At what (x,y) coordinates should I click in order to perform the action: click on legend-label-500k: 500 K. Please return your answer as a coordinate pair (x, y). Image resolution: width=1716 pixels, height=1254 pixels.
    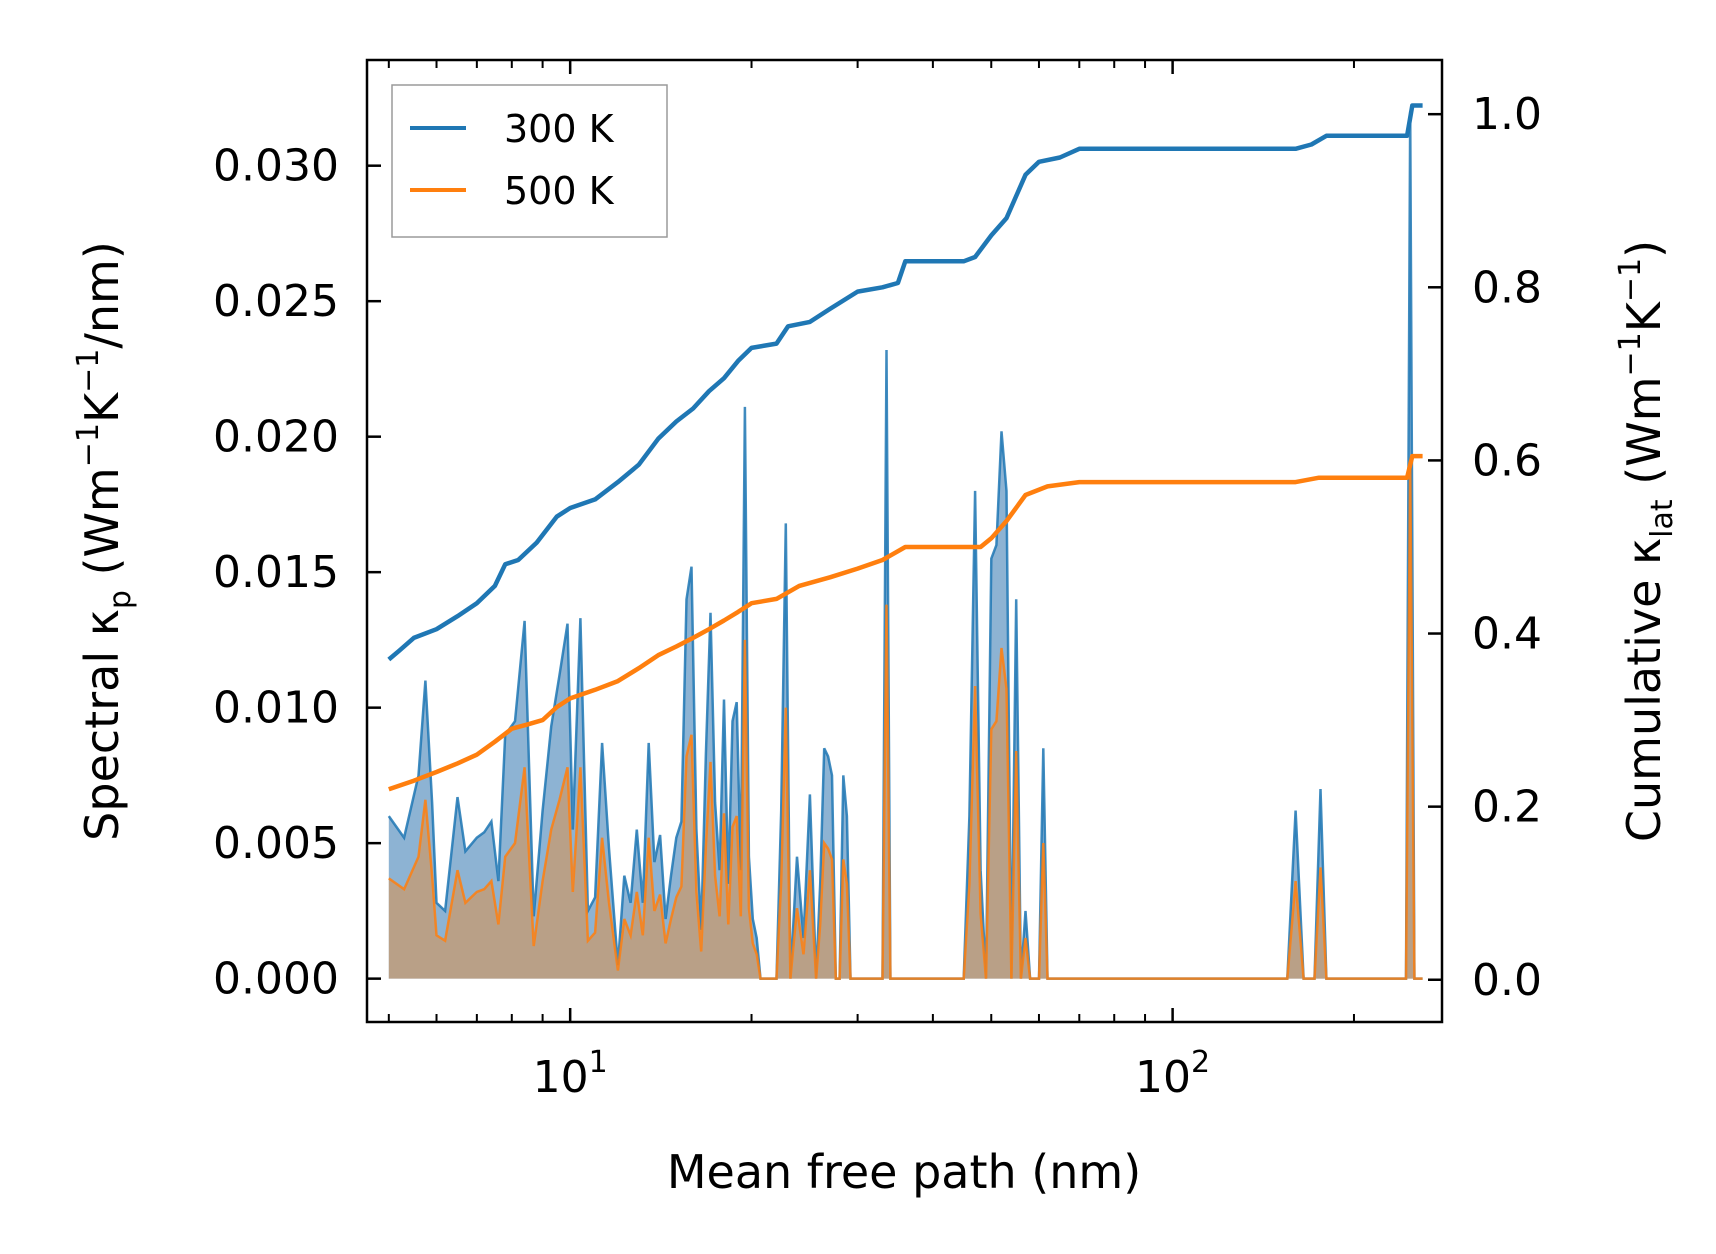
    Looking at the image, I should click on (559, 191).